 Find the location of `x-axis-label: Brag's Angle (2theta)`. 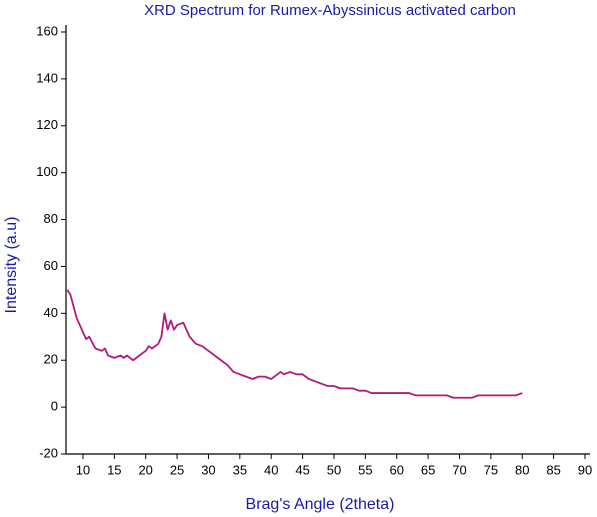

x-axis-label: Brag's Angle (2theta) is located at coordinates (320, 504).